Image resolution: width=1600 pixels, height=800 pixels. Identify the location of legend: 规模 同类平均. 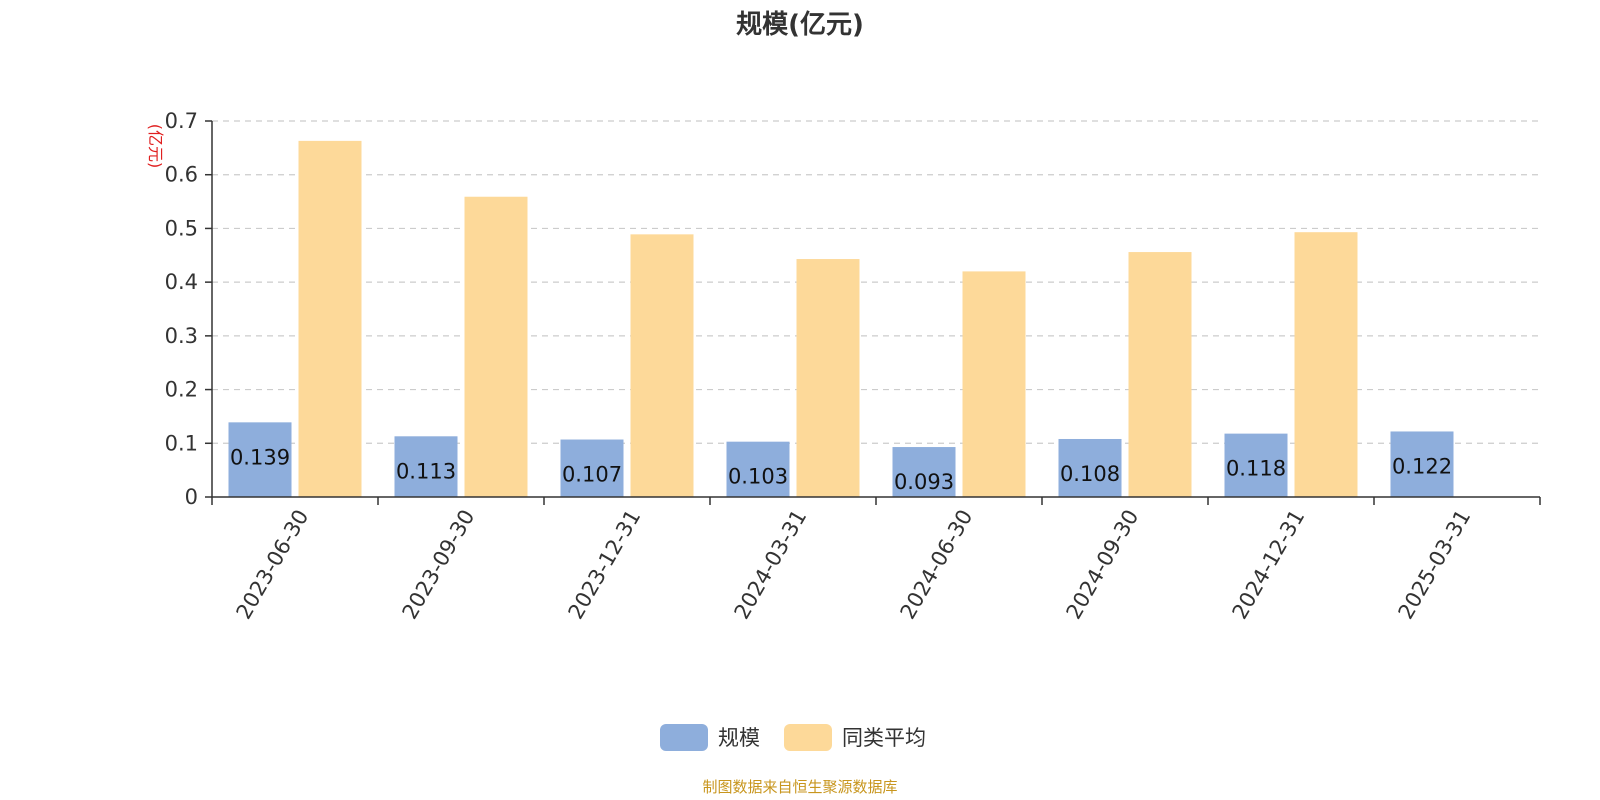
(793, 737).